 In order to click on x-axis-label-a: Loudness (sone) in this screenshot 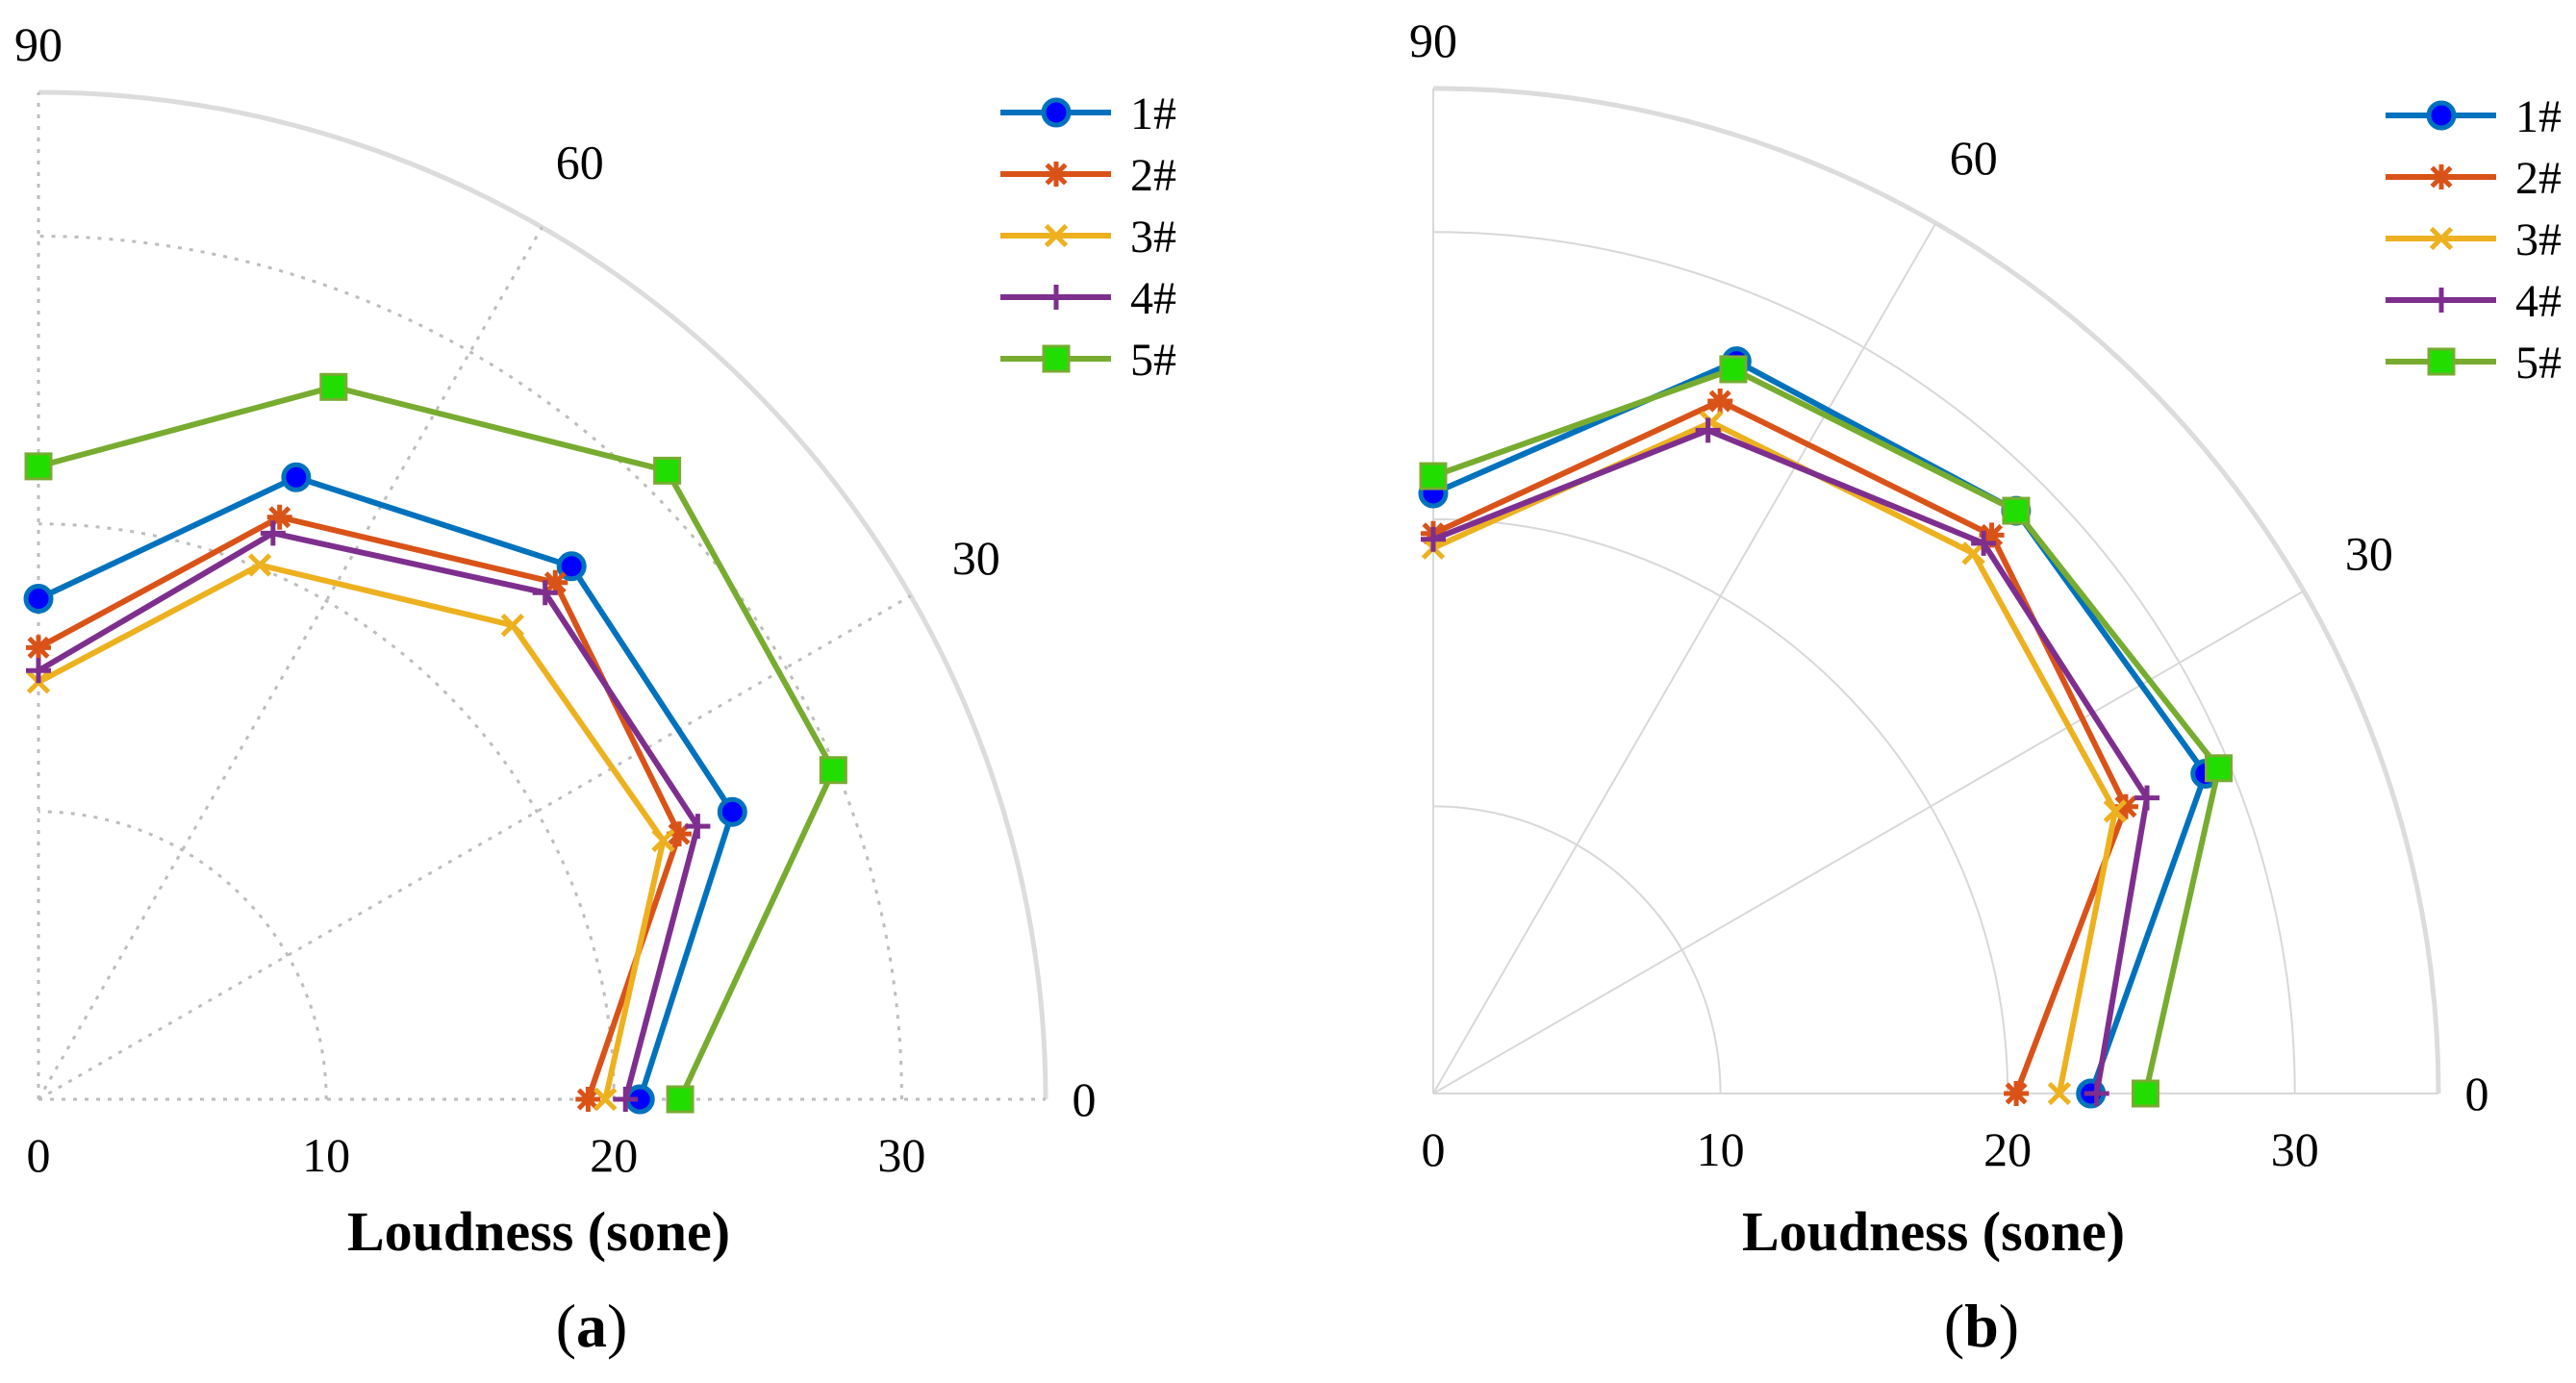, I will do `click(538, 1232)`.